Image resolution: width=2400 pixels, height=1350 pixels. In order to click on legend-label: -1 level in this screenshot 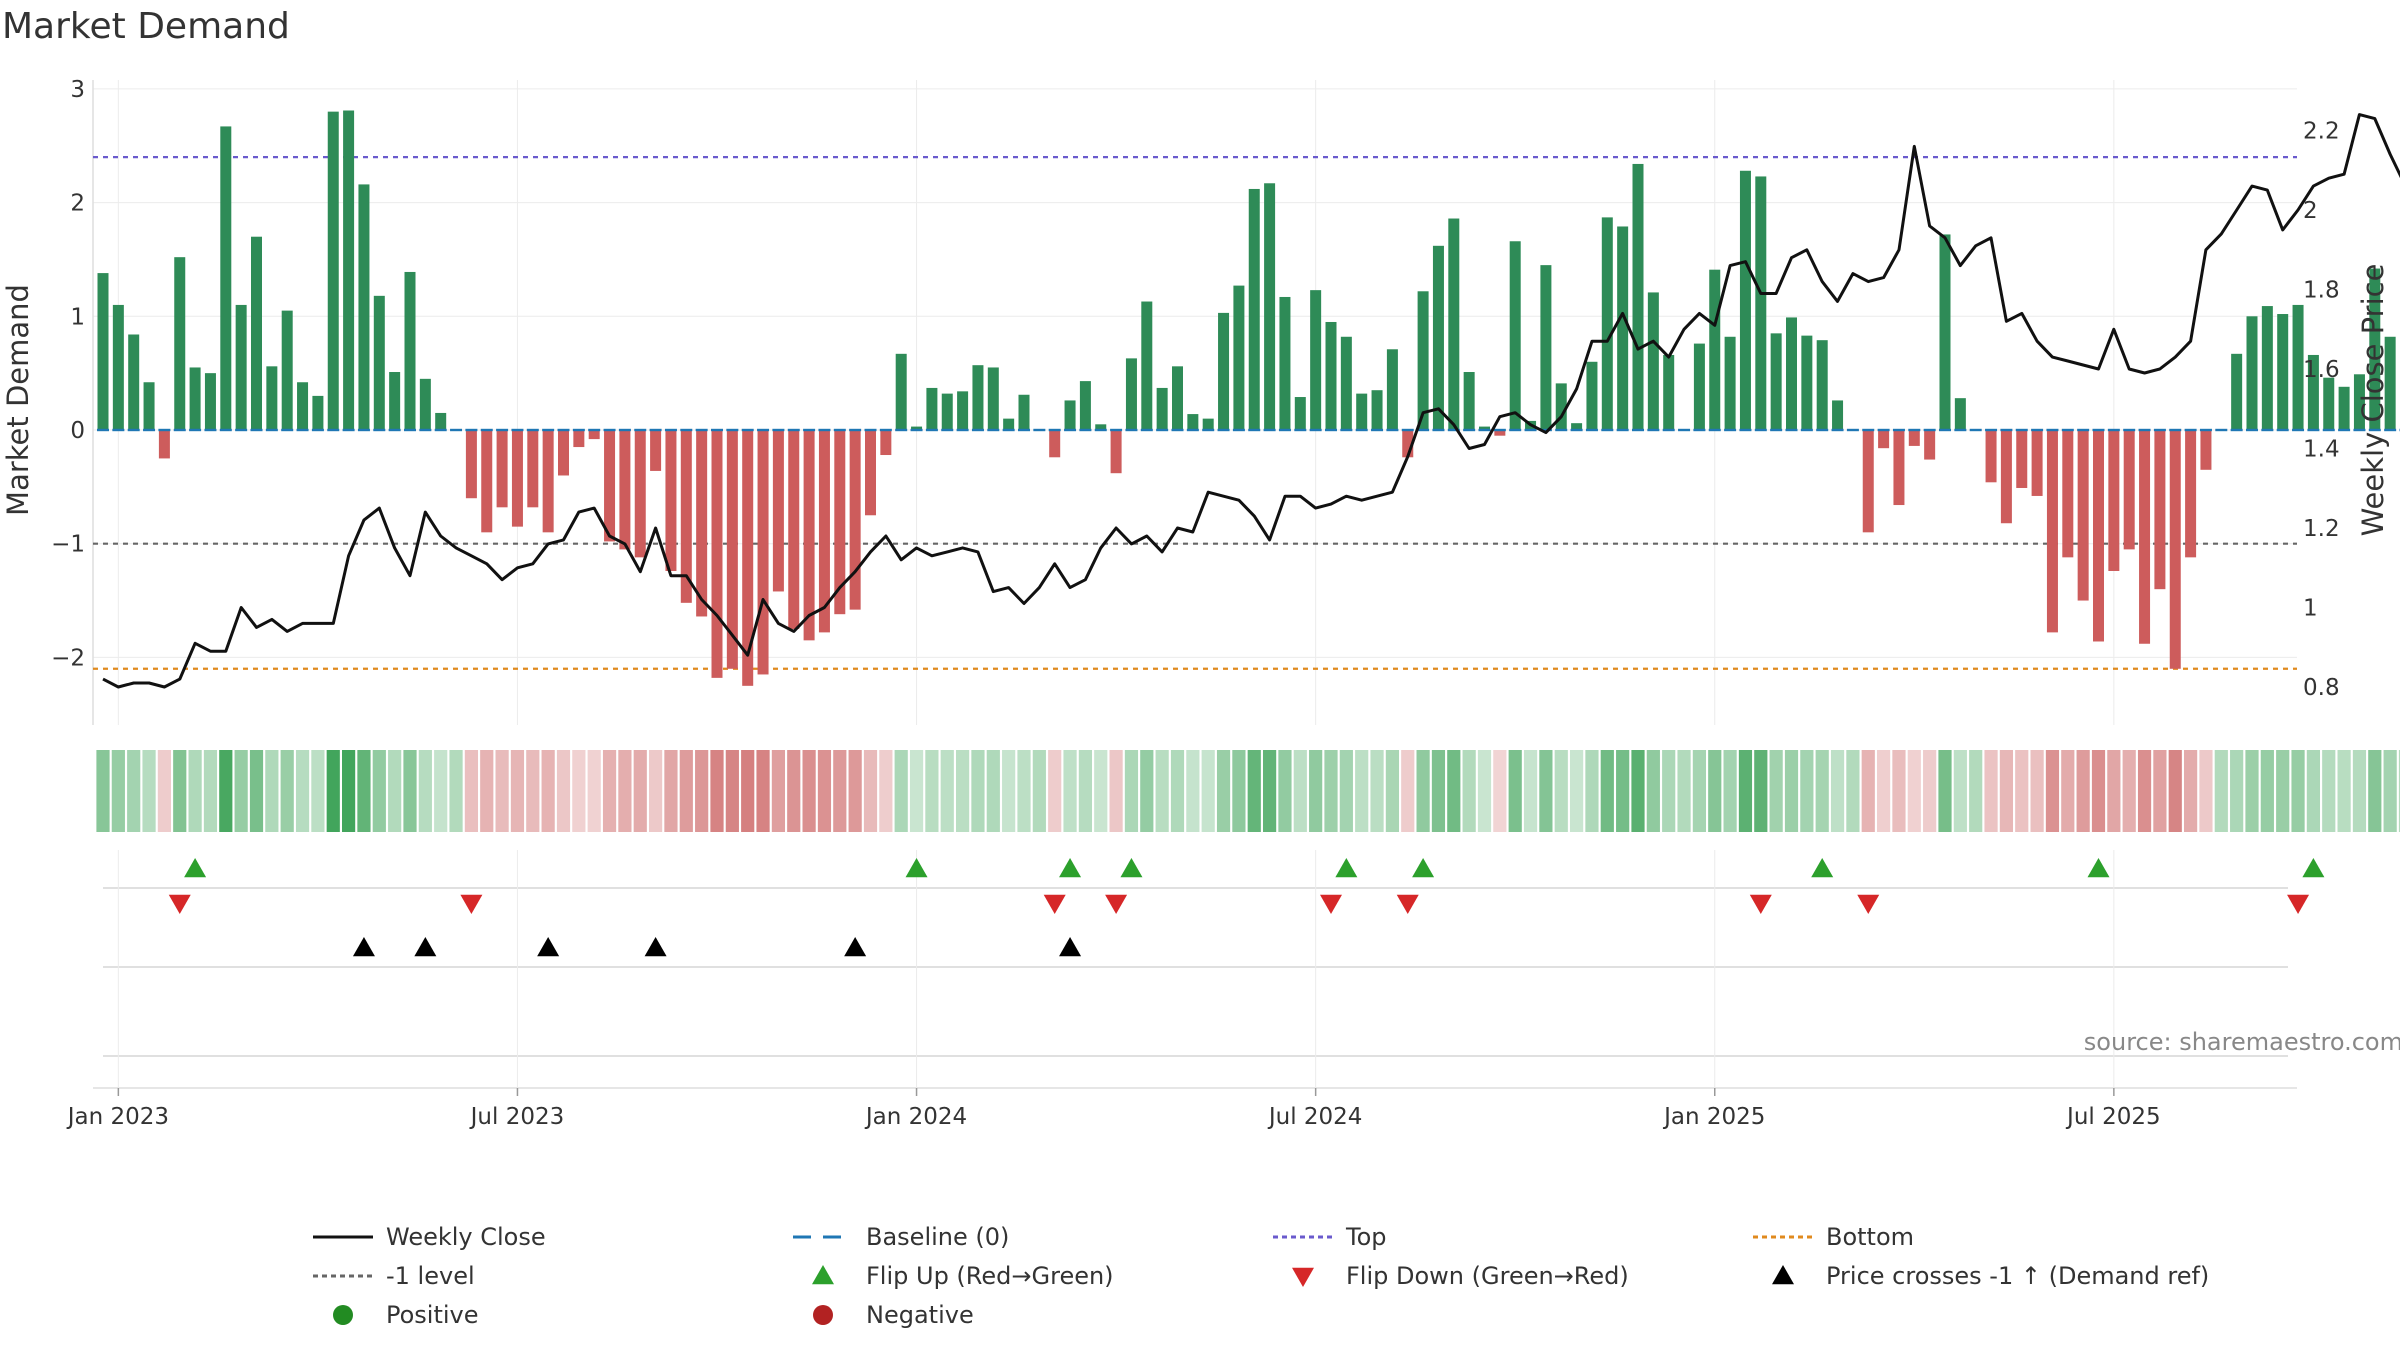, I will do `click(430, 1276)`.